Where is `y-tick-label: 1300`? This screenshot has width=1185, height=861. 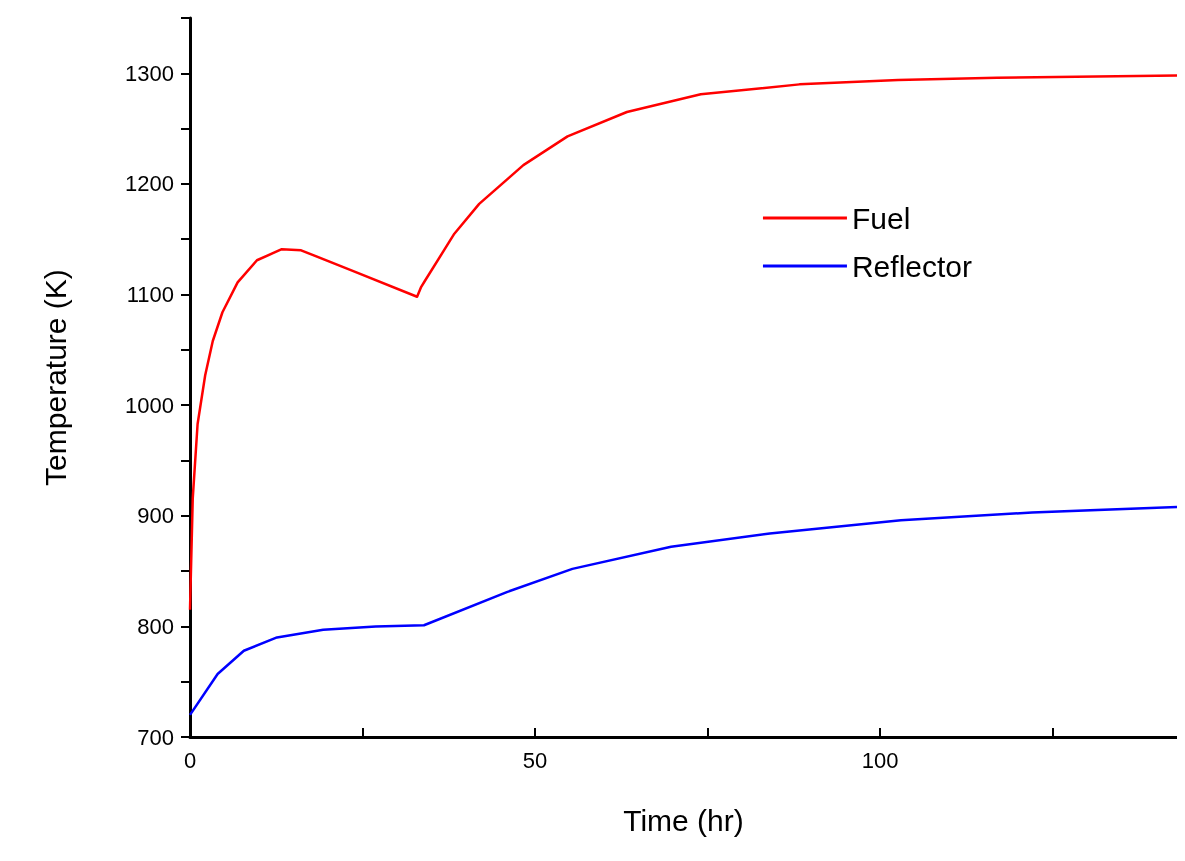 y-tick-label: 1300 is located at coordinates (149, 73).